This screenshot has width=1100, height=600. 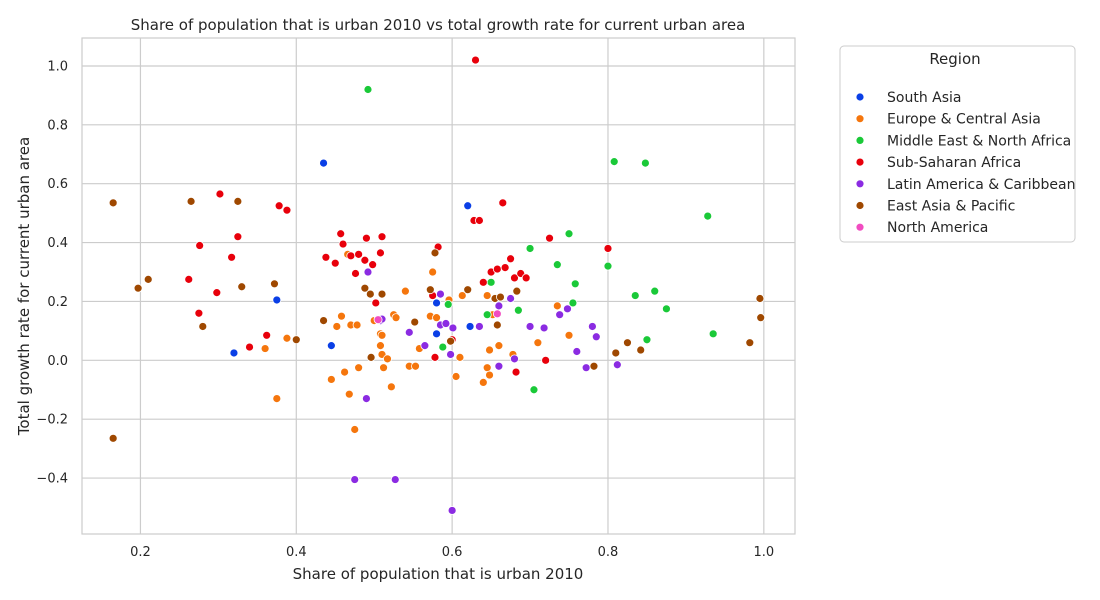 I want to click on legend-label: North America, so click(x=937, y=228).